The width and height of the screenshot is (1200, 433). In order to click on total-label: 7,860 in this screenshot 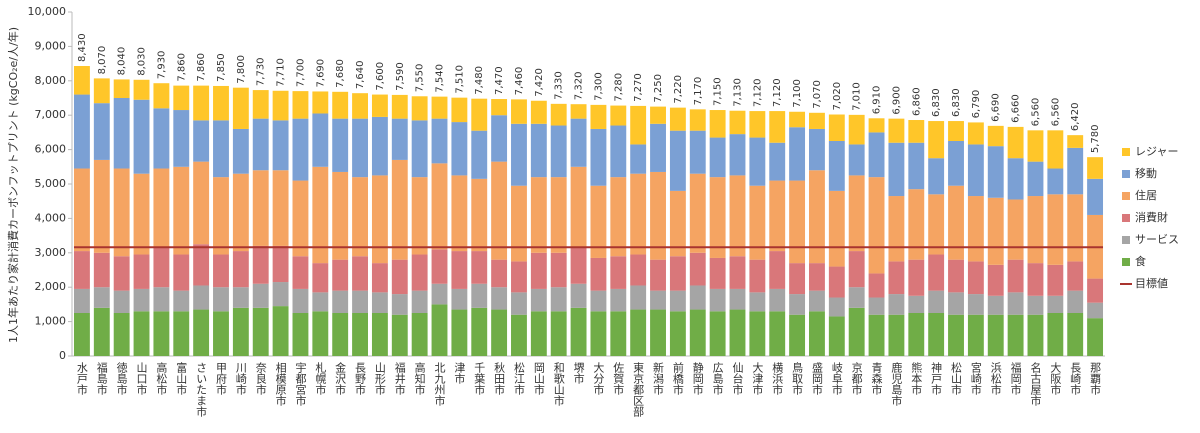, I will do `click(201, 67)`.